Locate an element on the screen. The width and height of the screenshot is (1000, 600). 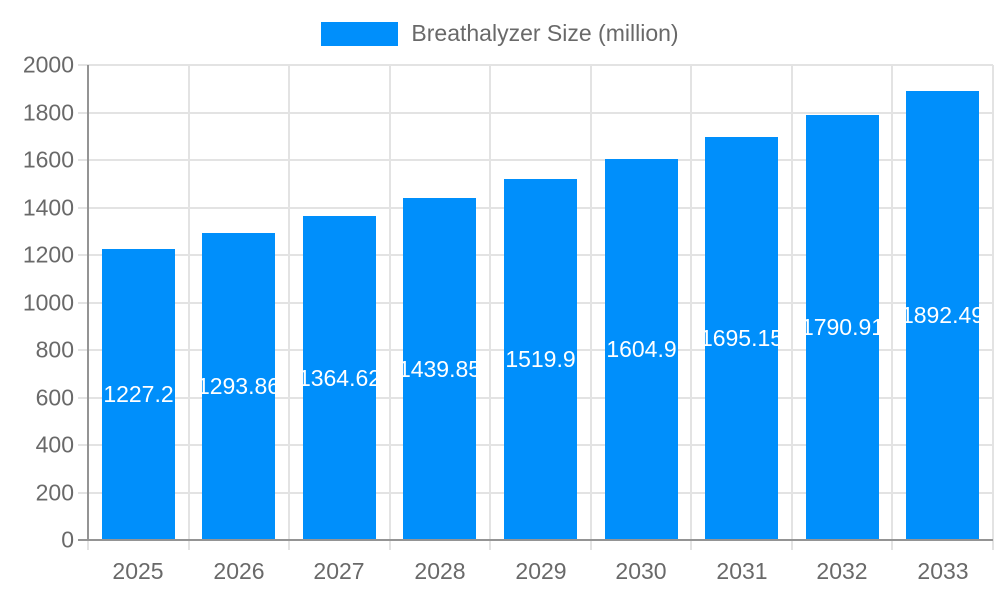
bar: 1892.49 is located at coordinates (942, 315).